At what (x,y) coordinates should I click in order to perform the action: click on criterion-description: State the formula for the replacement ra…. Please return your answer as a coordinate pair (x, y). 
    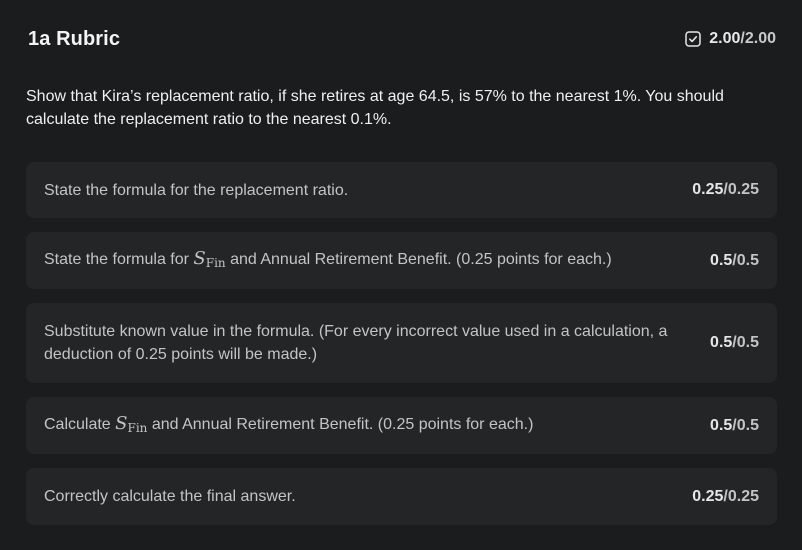
    Looking at the image, I should click on (196, 190).